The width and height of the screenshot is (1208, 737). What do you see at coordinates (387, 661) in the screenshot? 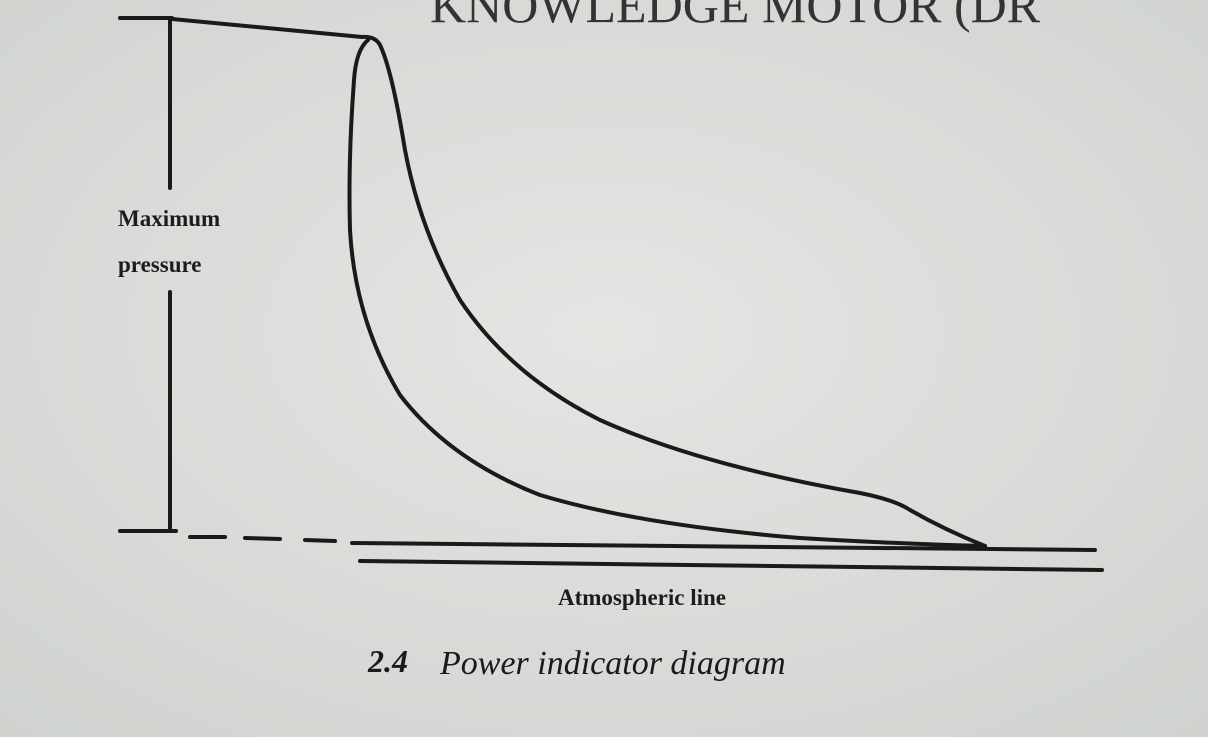
I see `caption-number: 2.4` at bounding box center [387, 661].